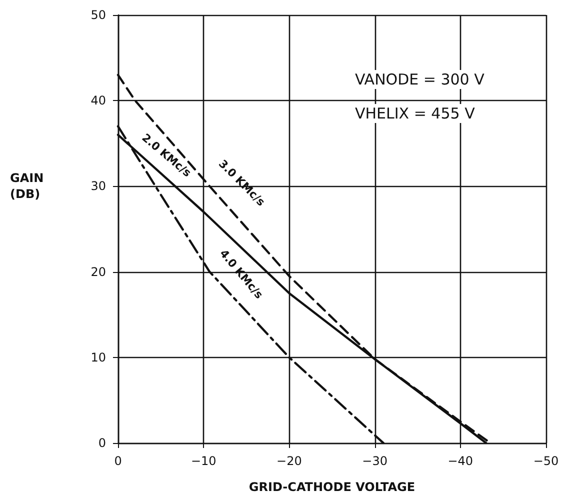  Describe the element at coordinates (98, 357) in the screenshot. I see `y-tick-label: 10` at that location.